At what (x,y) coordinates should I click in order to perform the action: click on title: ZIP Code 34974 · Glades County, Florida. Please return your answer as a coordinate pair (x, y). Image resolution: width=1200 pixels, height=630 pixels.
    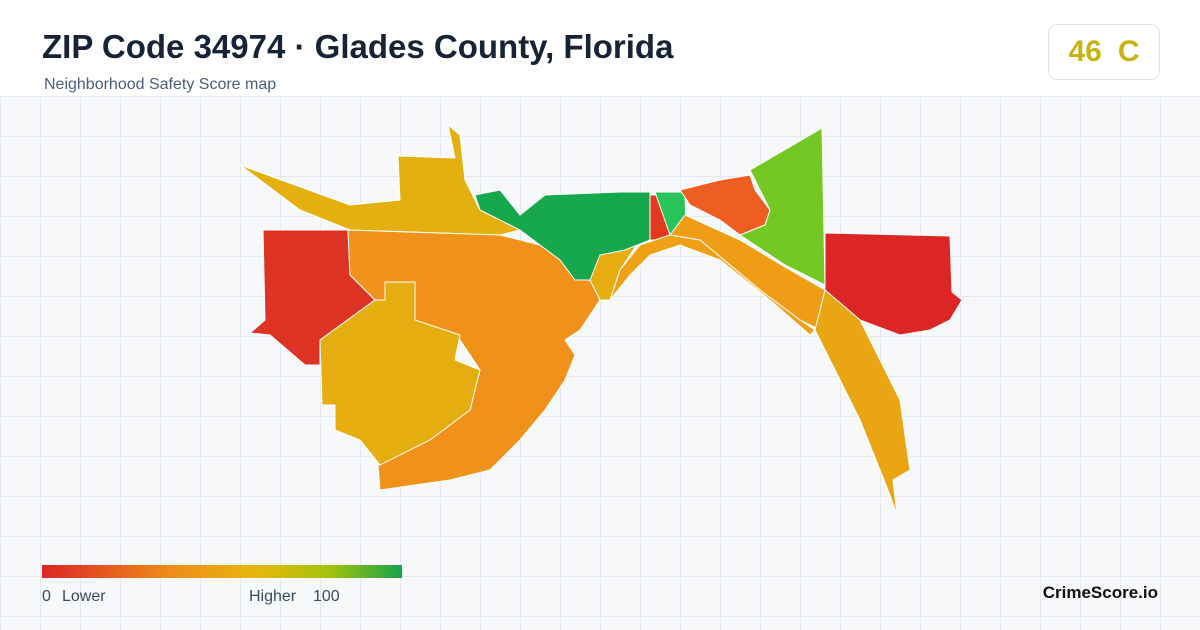
    Looking at the image, I should click on (358, 46).